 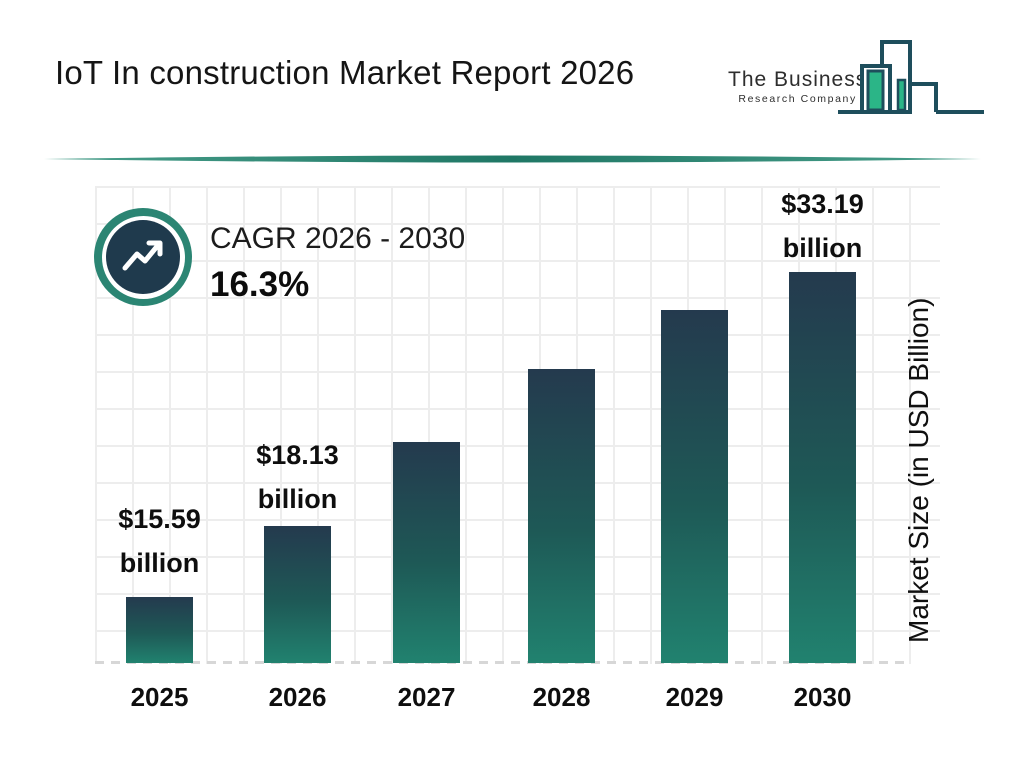 What do you see at coordinates (297, 594) in the screenshot?
I see `bar-2026` at bounding box center [297, 594].